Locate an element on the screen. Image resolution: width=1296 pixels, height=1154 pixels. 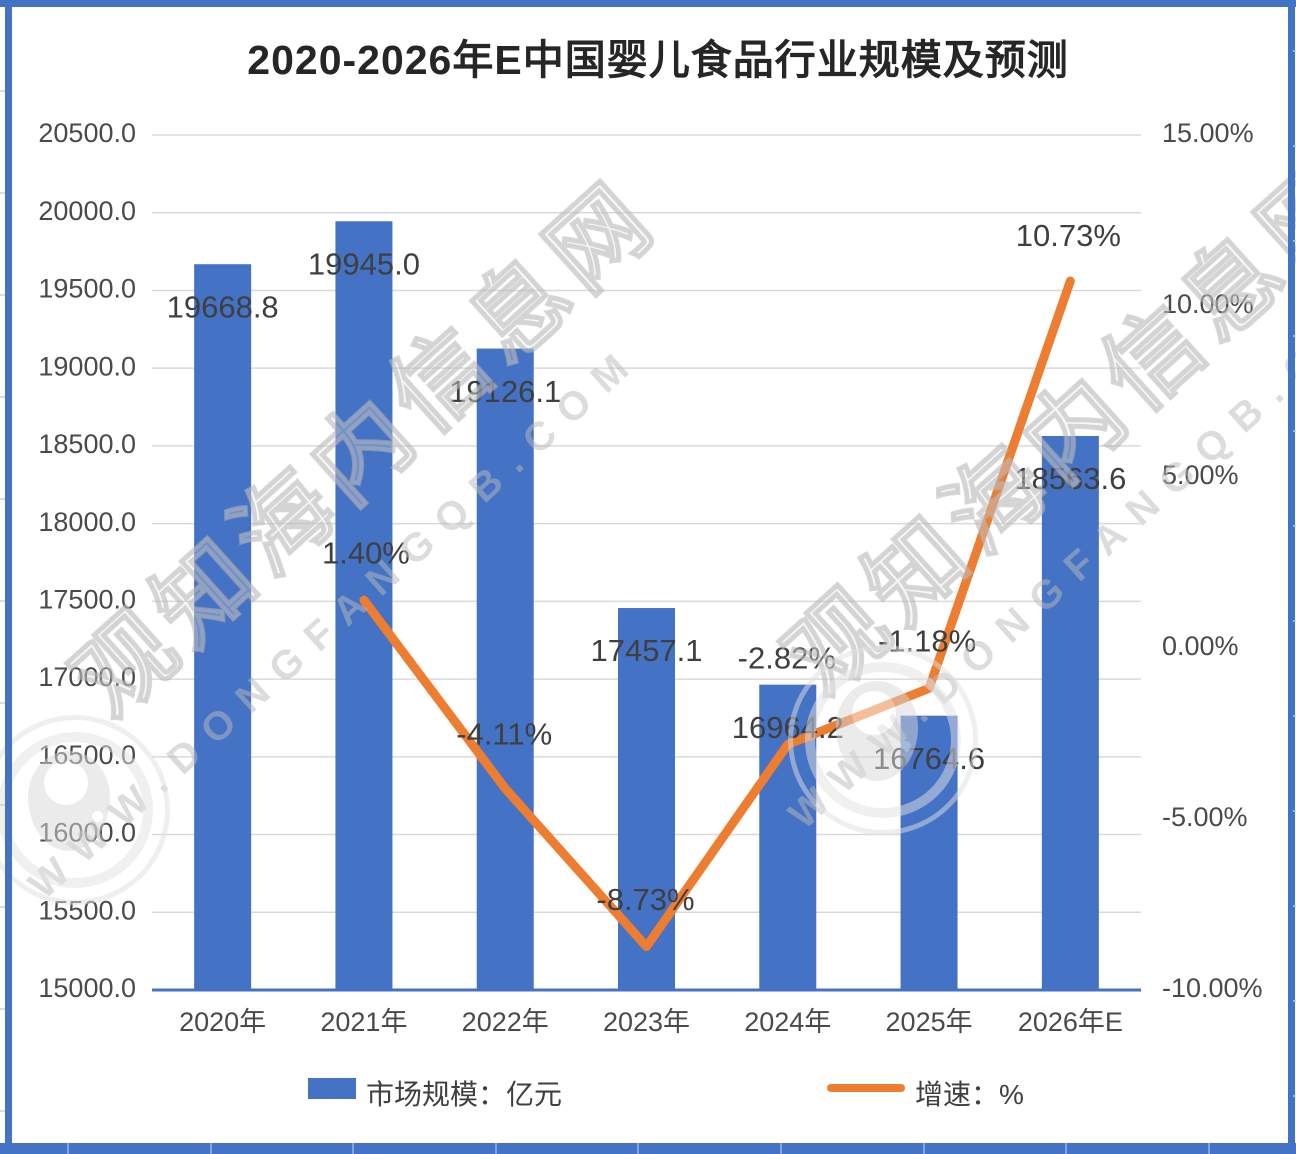
bar-value-label: 17457.1 is located at coordinates (646, 650).